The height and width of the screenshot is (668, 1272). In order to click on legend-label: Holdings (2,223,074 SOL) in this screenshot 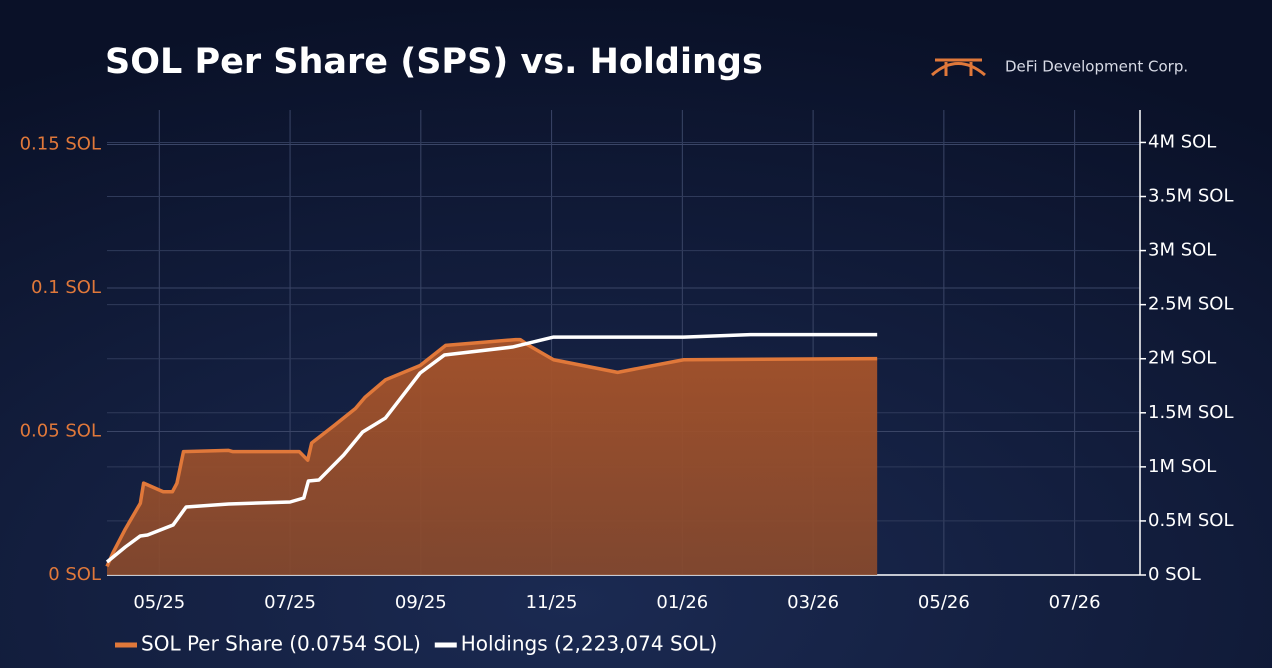, I will do `click(589, 644)`.